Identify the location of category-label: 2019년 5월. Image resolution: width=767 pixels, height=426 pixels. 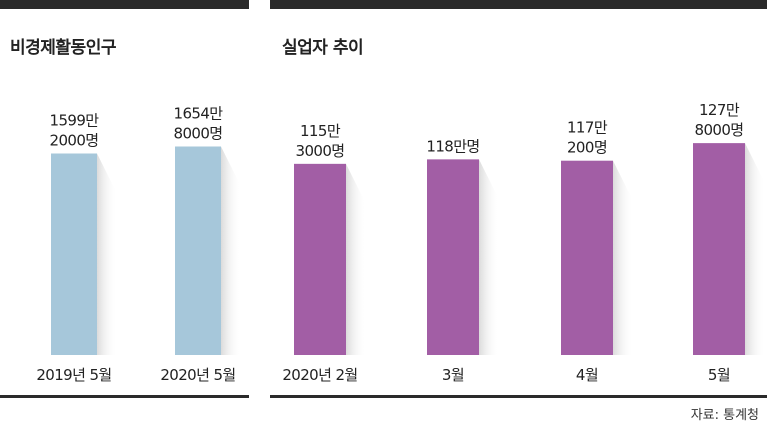
(73, 375).